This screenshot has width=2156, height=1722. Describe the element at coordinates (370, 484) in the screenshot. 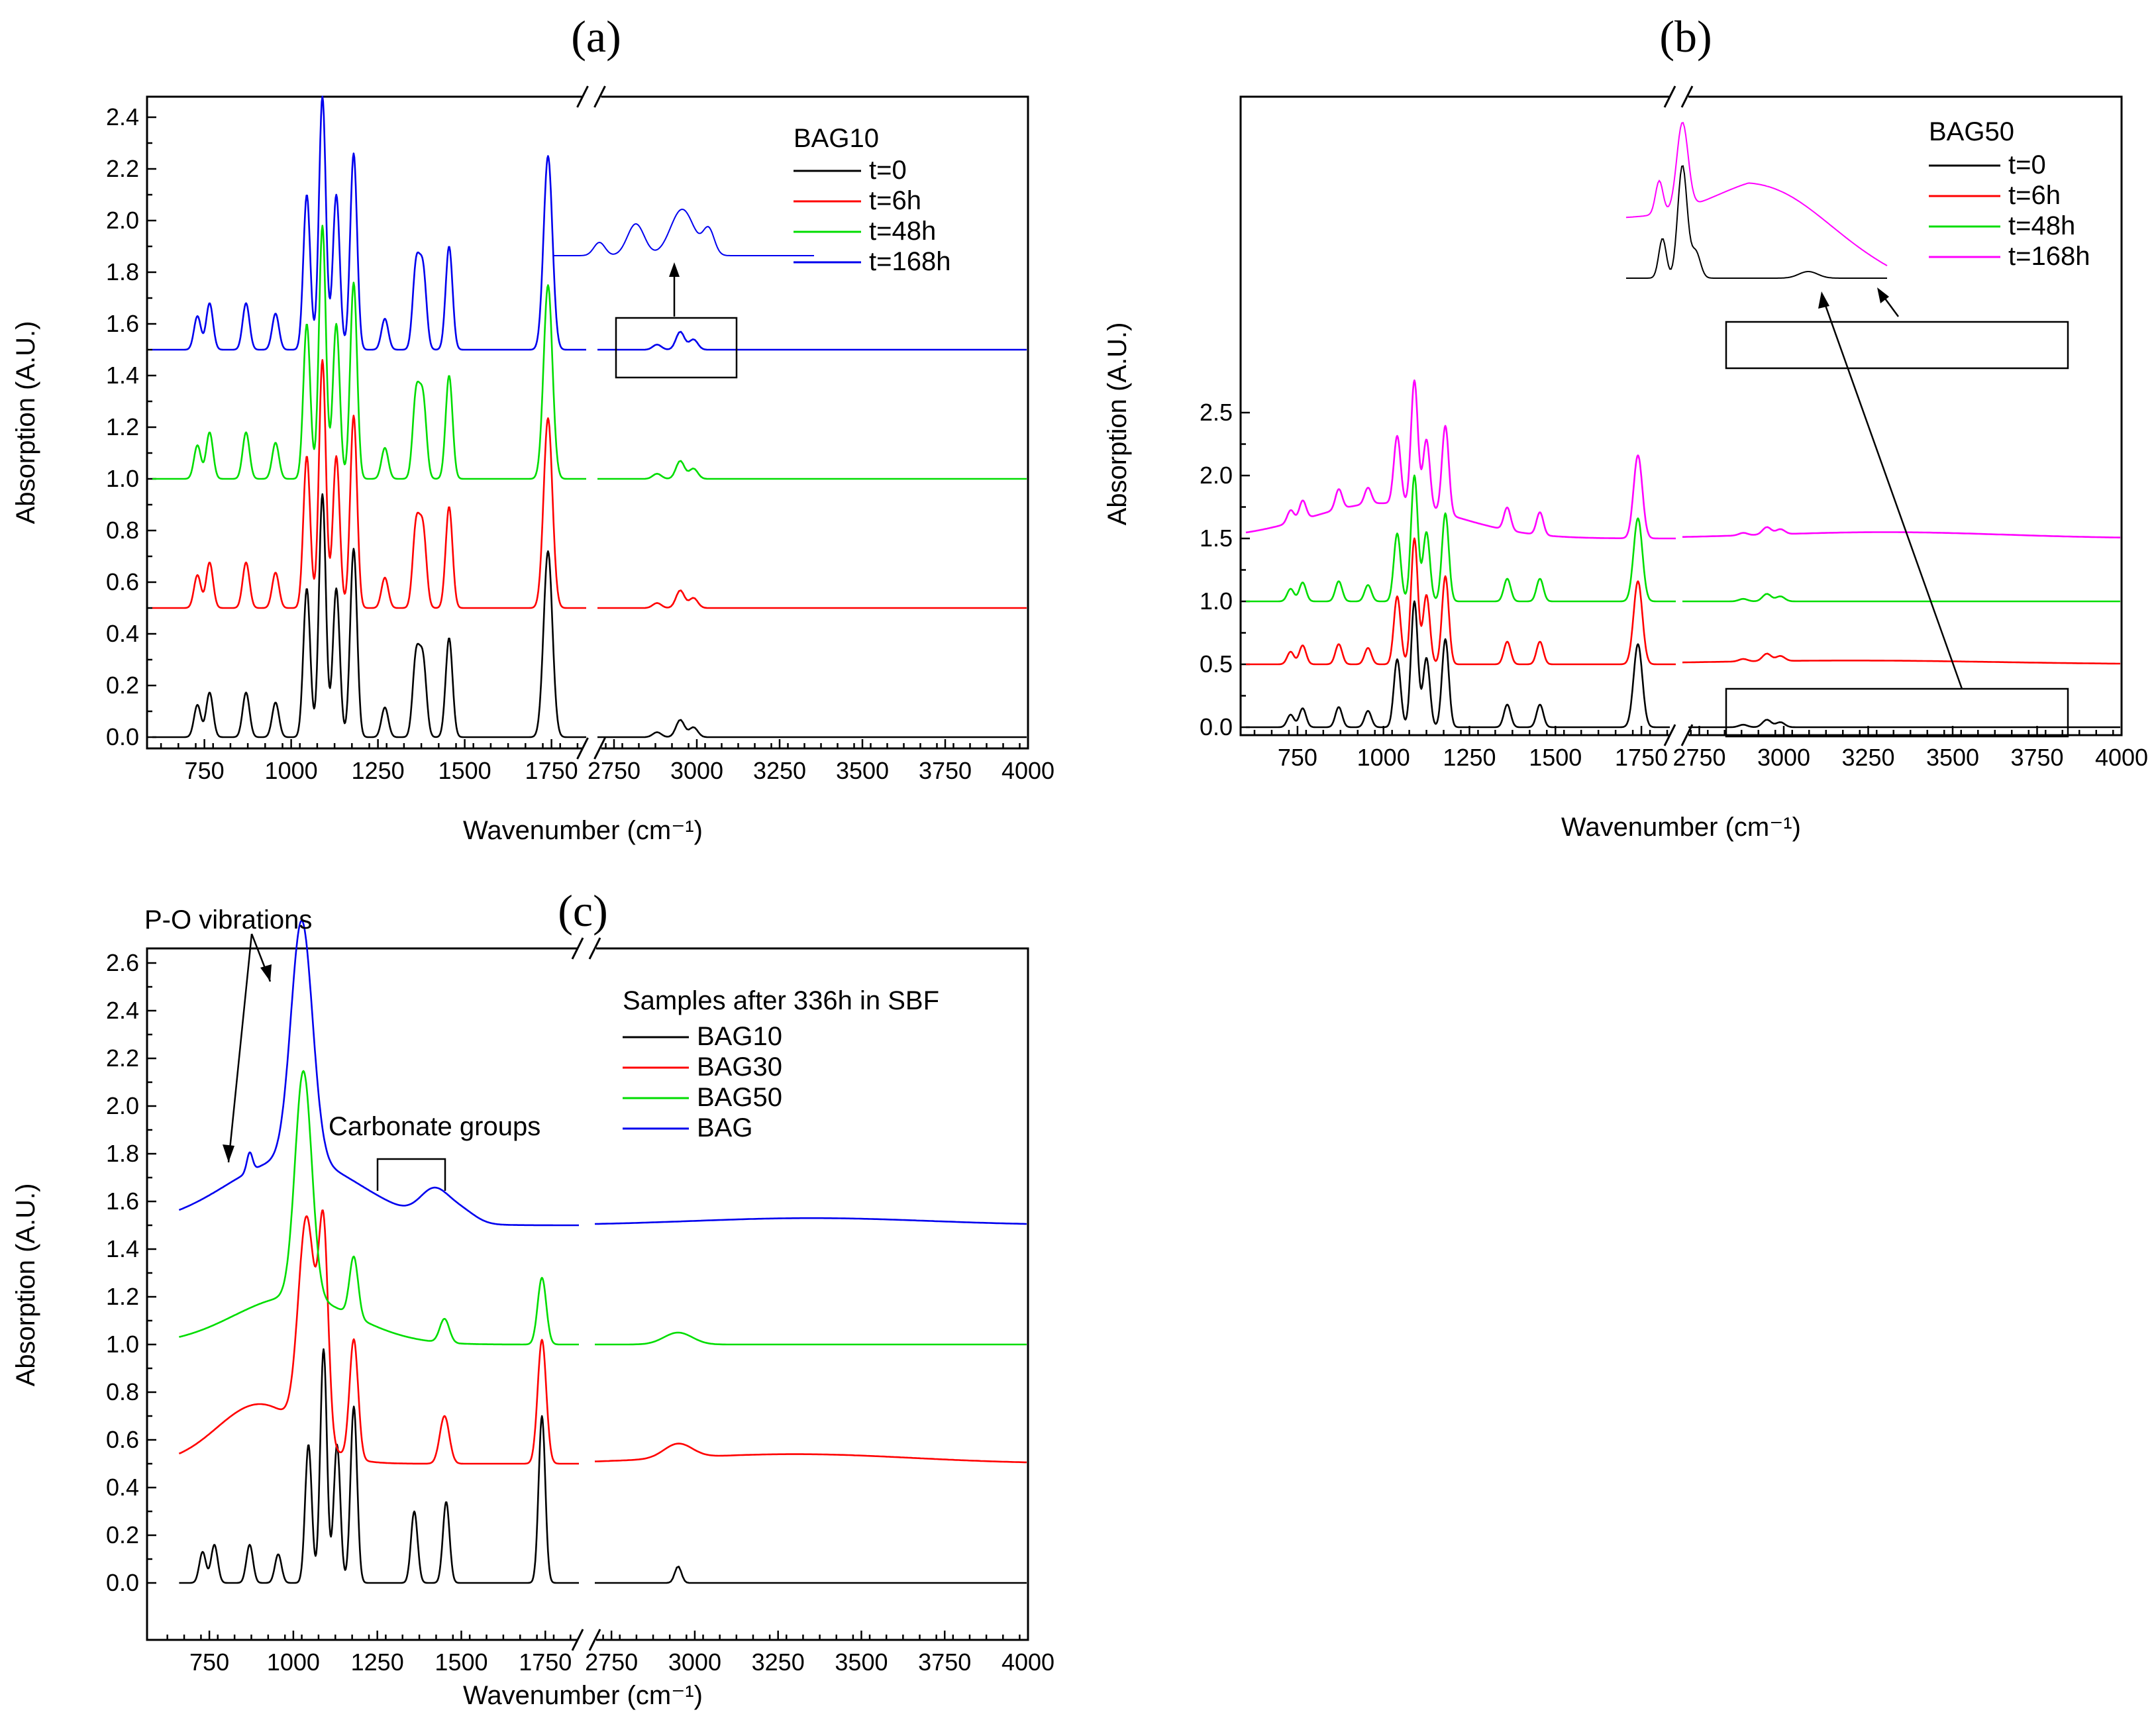

I see `series-line-t=6h` at that location.